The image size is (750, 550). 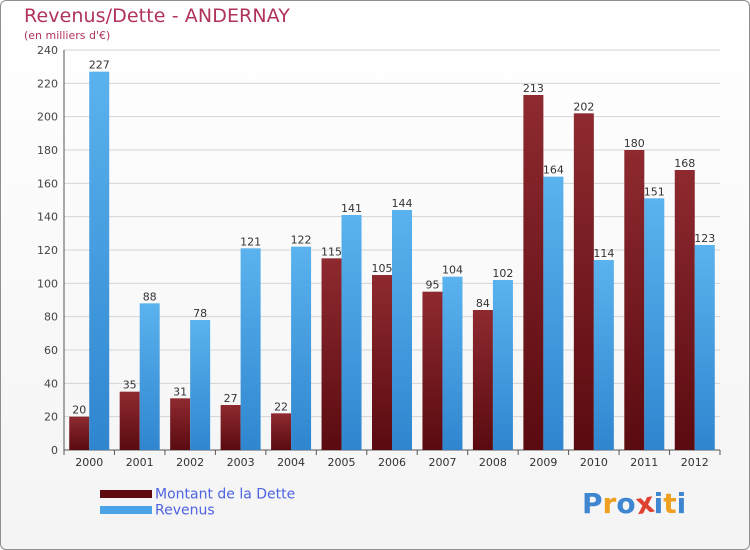 I want to click on data-label-debt: 20, so click(x=79, y=410).